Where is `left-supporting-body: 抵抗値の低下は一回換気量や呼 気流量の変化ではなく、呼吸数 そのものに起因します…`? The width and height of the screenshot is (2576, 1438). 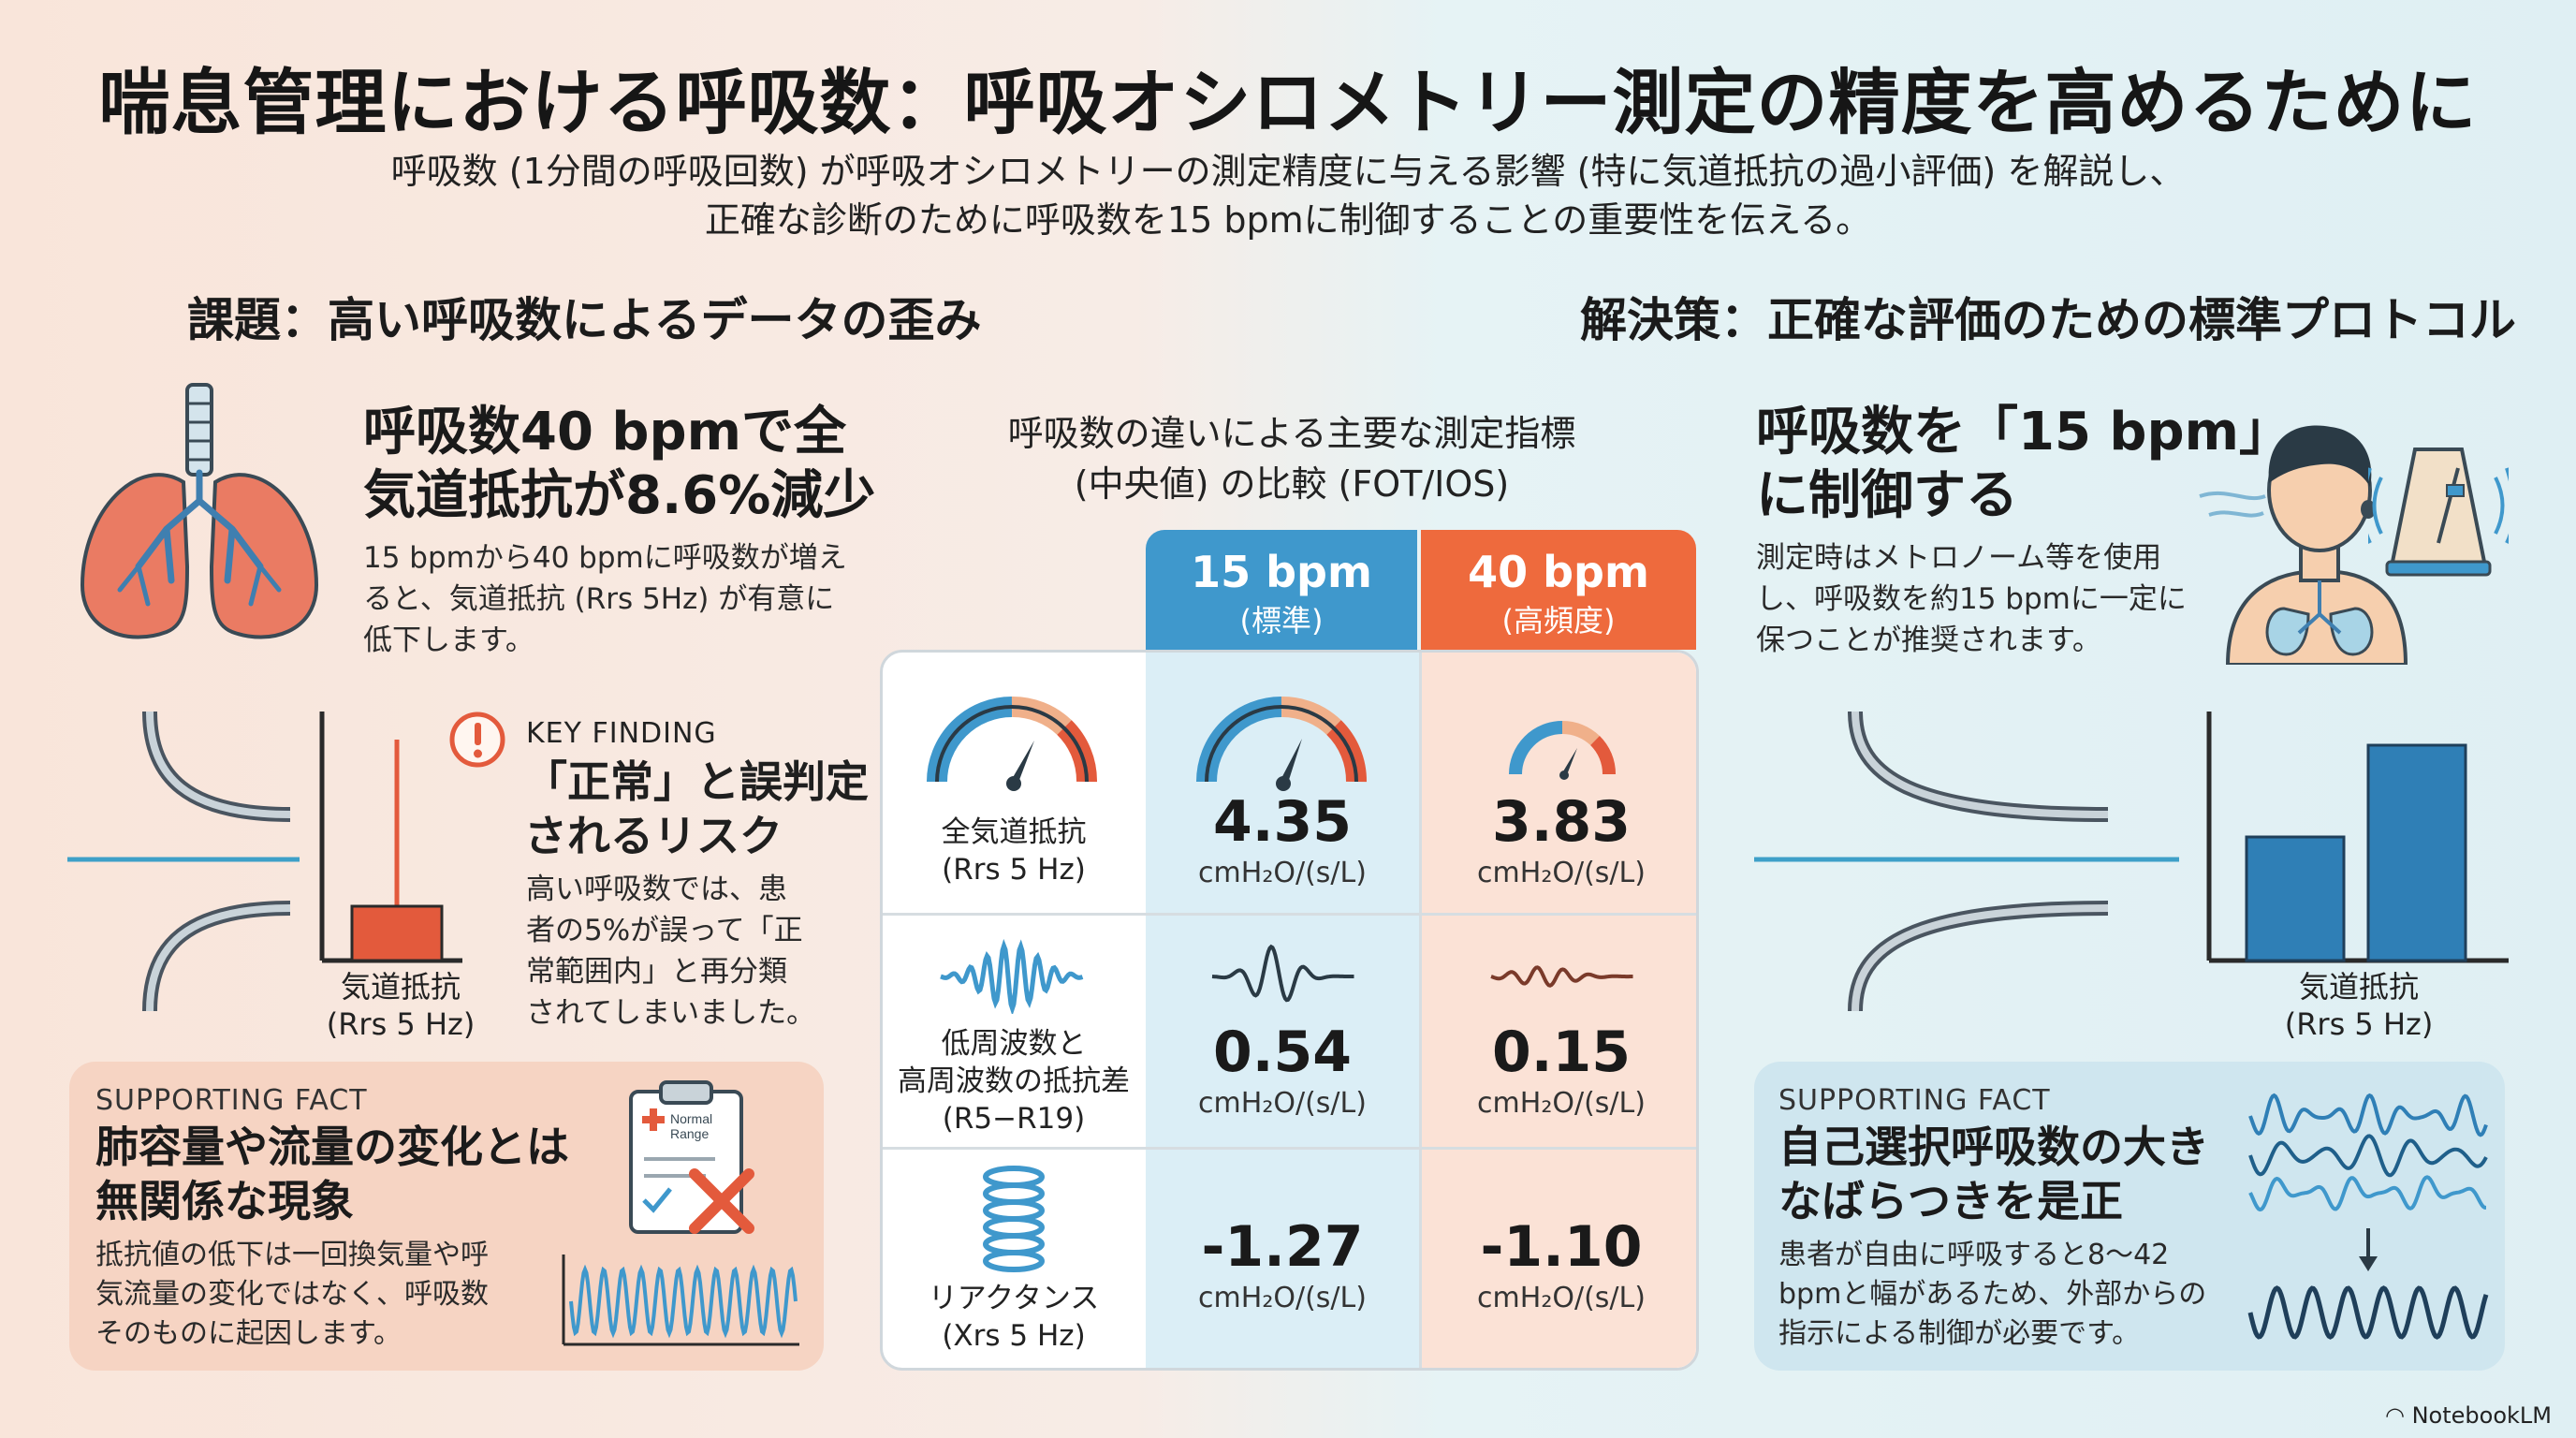
left-supporting-body: 抵抗値の低下は一回換気量や呼 気流量の変化ではなく、呼吸数 そのものに起因します… is located at coordinates (292, 1295).